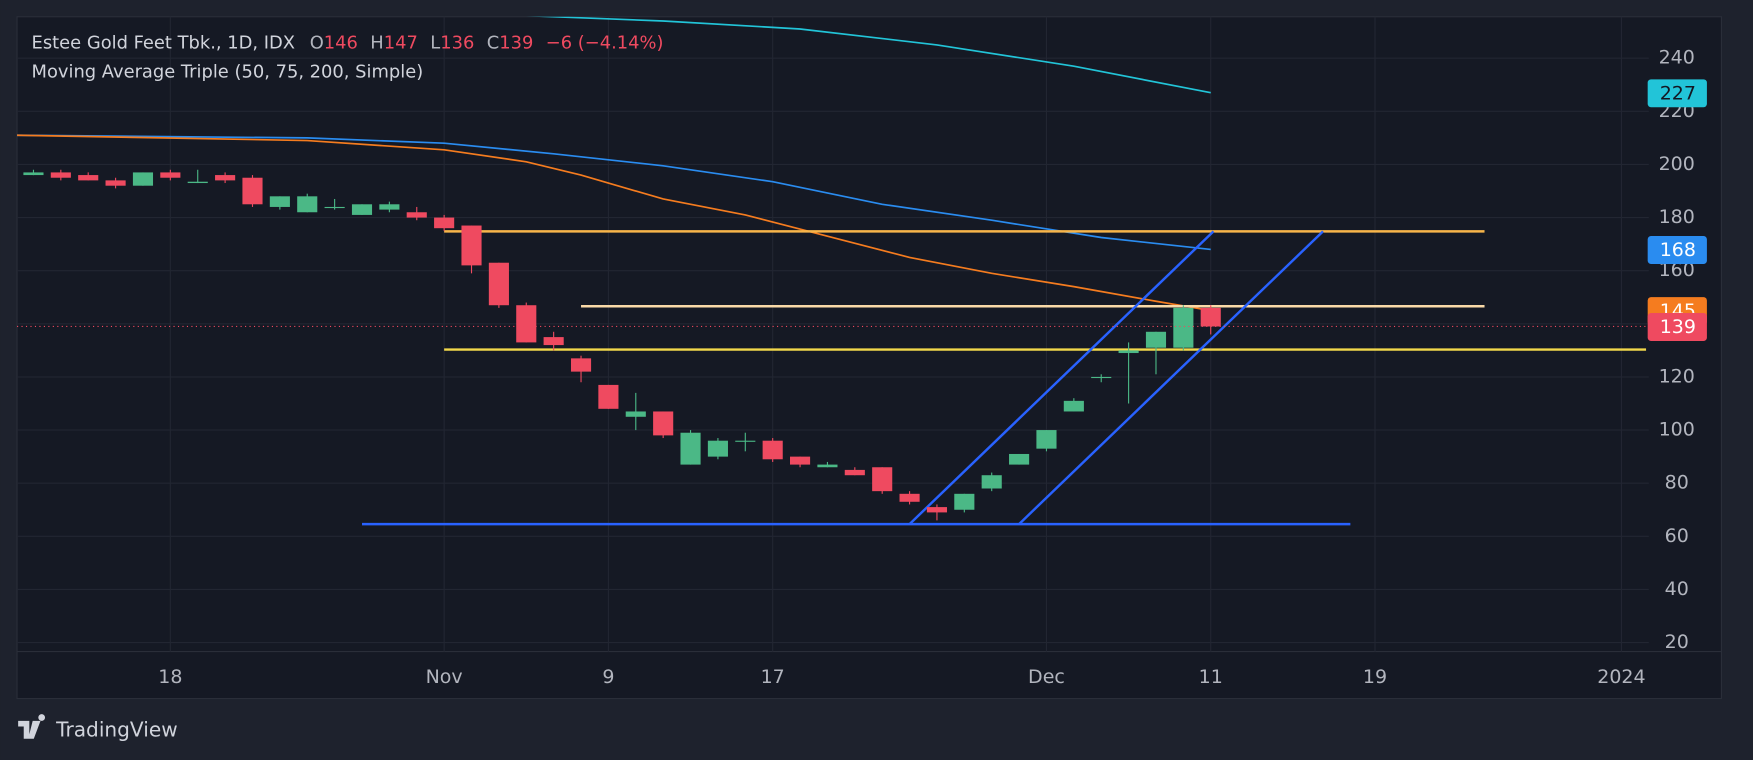 The image size is (1753, 760). Describe the element at coordinates (317, 43) in the screenshot. I see `ohlc-label: O` at that location.